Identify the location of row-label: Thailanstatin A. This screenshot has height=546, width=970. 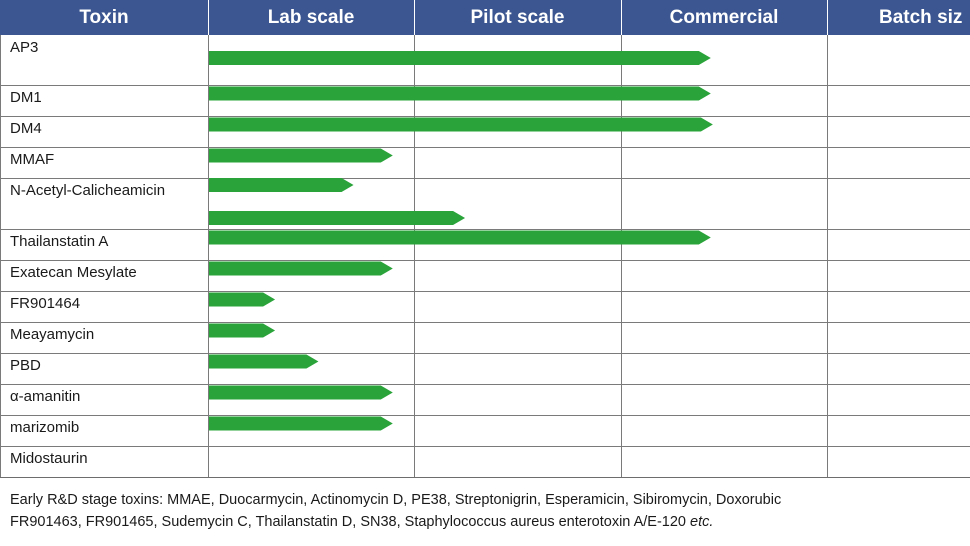
(59, 241).